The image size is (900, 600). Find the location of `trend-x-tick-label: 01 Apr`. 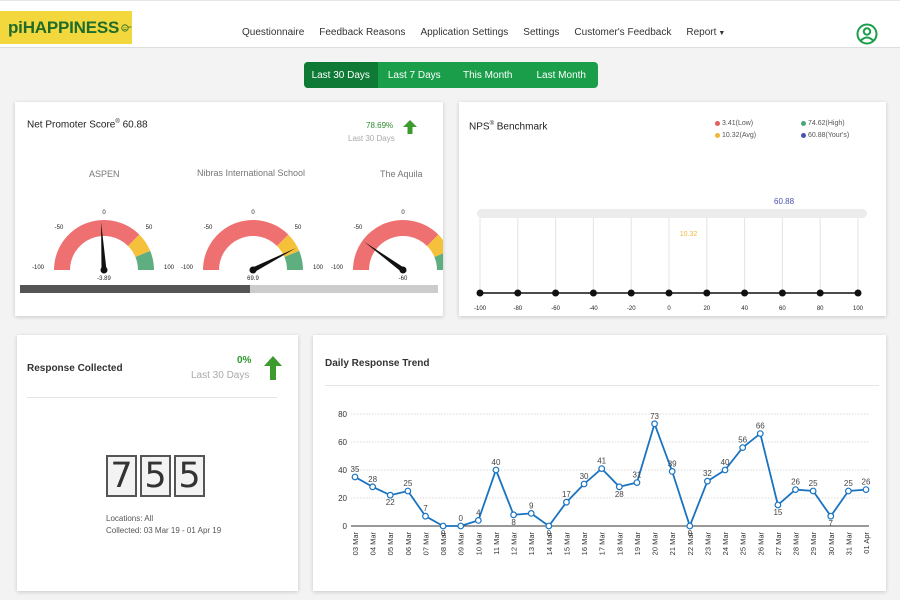

trend-x-tick-label: 01 Apr is located at coordinates (866, 543).